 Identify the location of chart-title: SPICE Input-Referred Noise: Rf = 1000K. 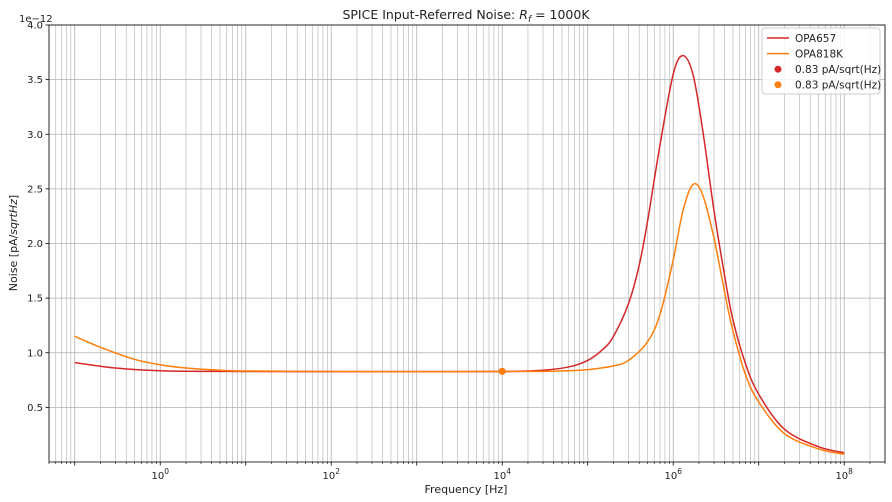
(466, 16).